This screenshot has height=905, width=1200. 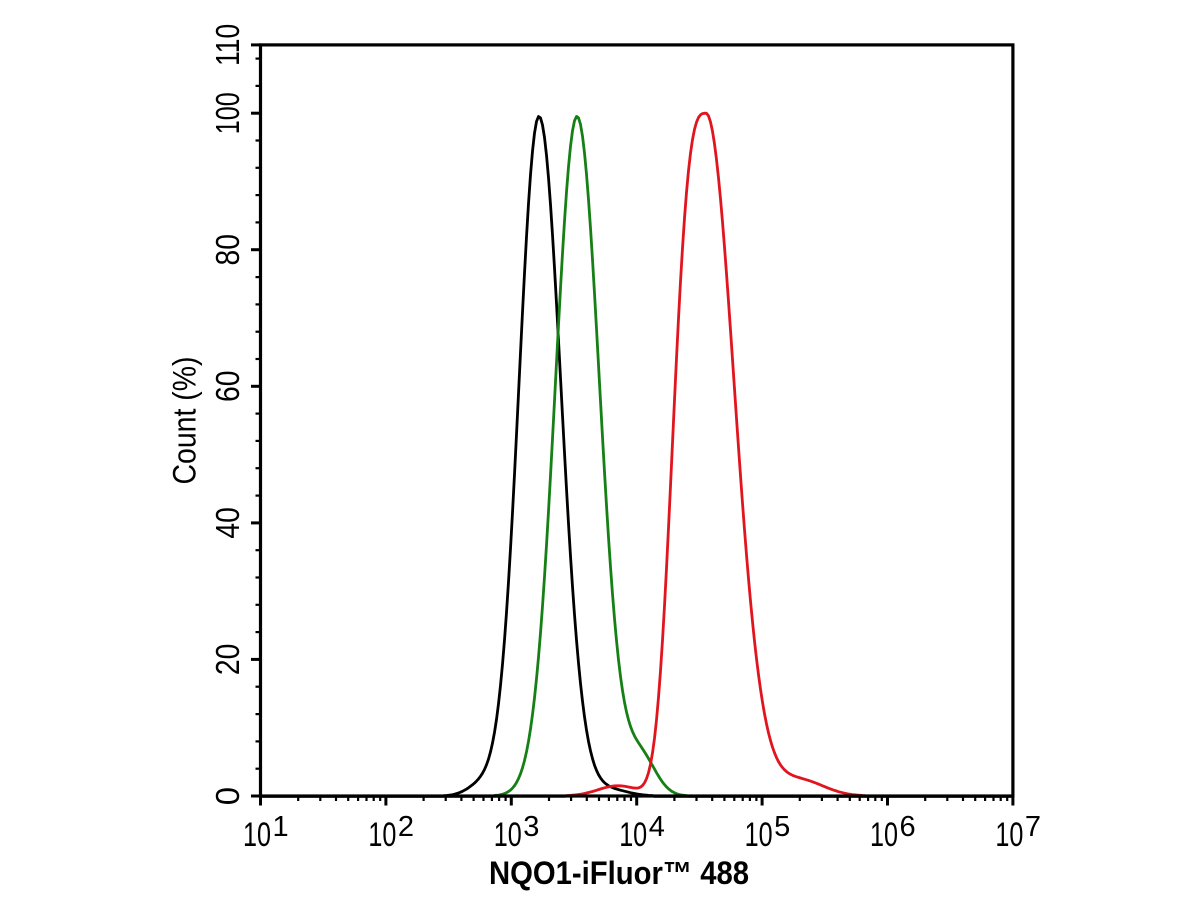 What do you see at coordinates (782, 827) in the screenshot?
I see `svg-text: 5` at bounding box center [782, 827].